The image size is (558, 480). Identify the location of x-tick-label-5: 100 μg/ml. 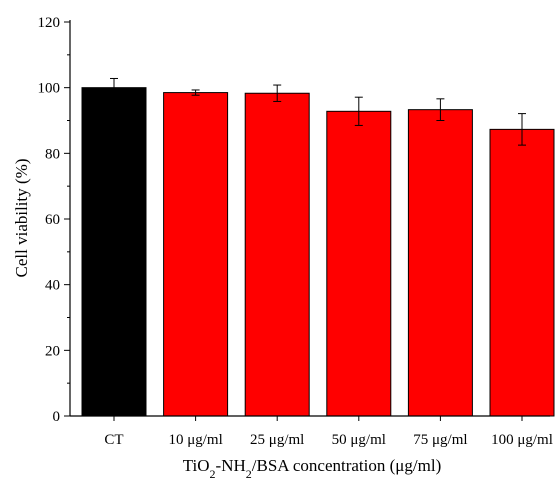
(522, 440).